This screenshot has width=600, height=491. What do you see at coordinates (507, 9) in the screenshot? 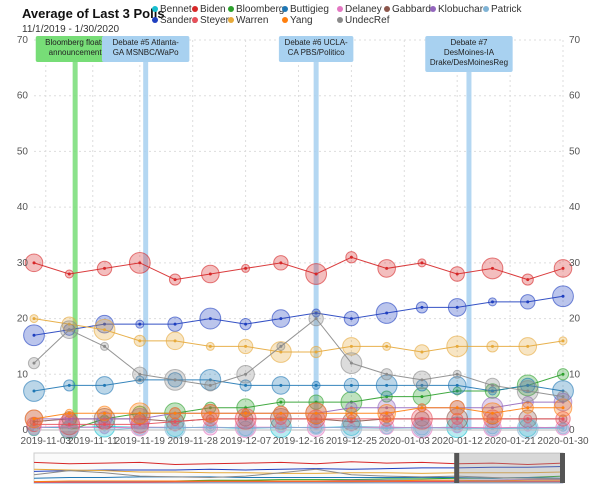
I see `legend-label-patrick: Patrick` at bounding box center [507, 9].